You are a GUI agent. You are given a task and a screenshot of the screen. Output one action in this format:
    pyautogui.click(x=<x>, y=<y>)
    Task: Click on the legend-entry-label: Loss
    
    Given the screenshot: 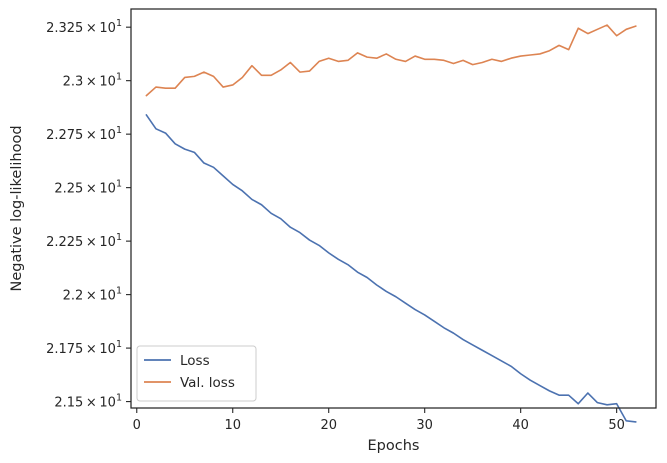 What is the action you would take?
    pyautogui.click(x=195, y=361)
    